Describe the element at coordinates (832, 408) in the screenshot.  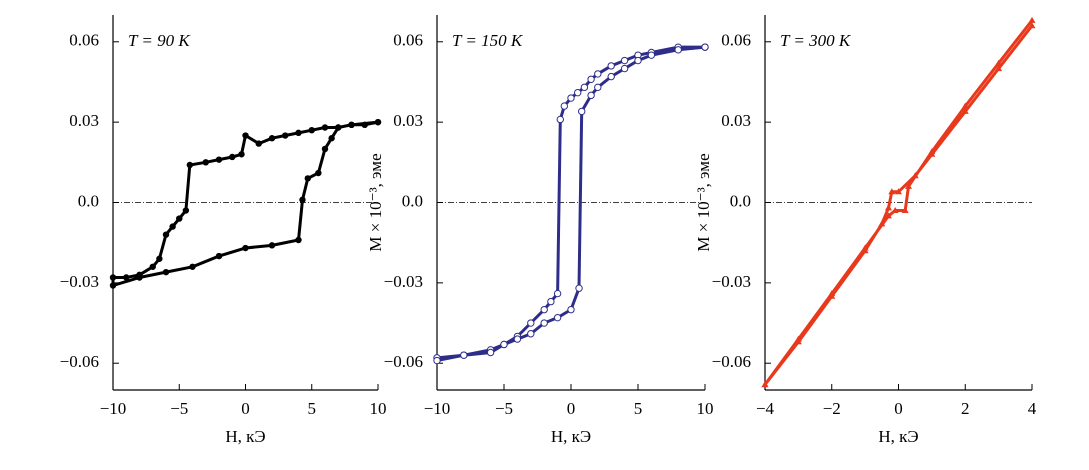
I see `x-tick-label: −2` at that location.